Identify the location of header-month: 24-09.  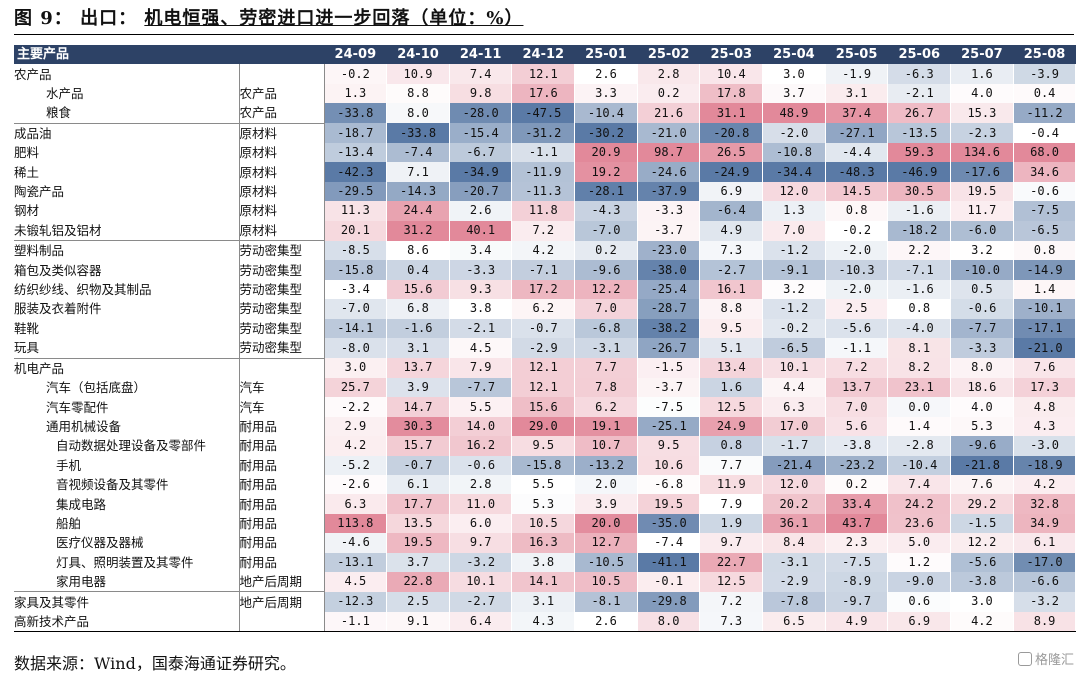
(355, 55).